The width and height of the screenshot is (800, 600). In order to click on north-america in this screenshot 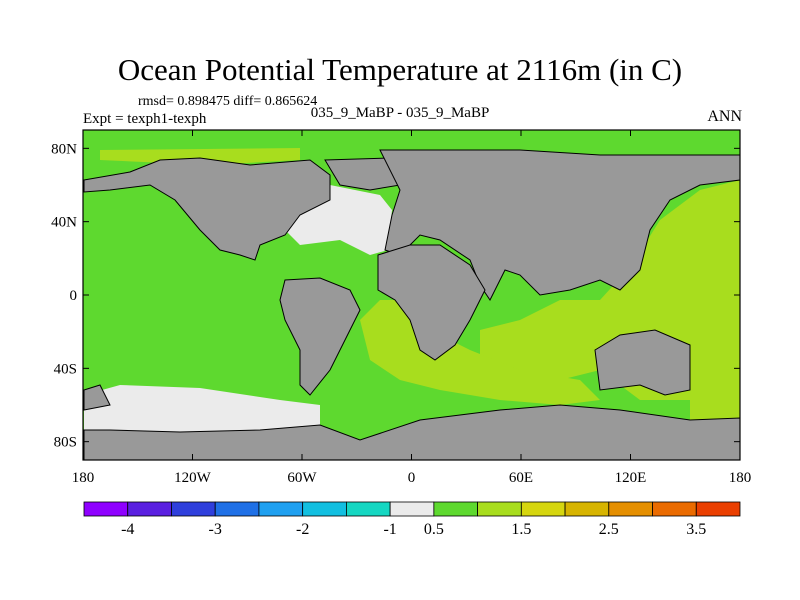, I will do `click(207, 209)`.